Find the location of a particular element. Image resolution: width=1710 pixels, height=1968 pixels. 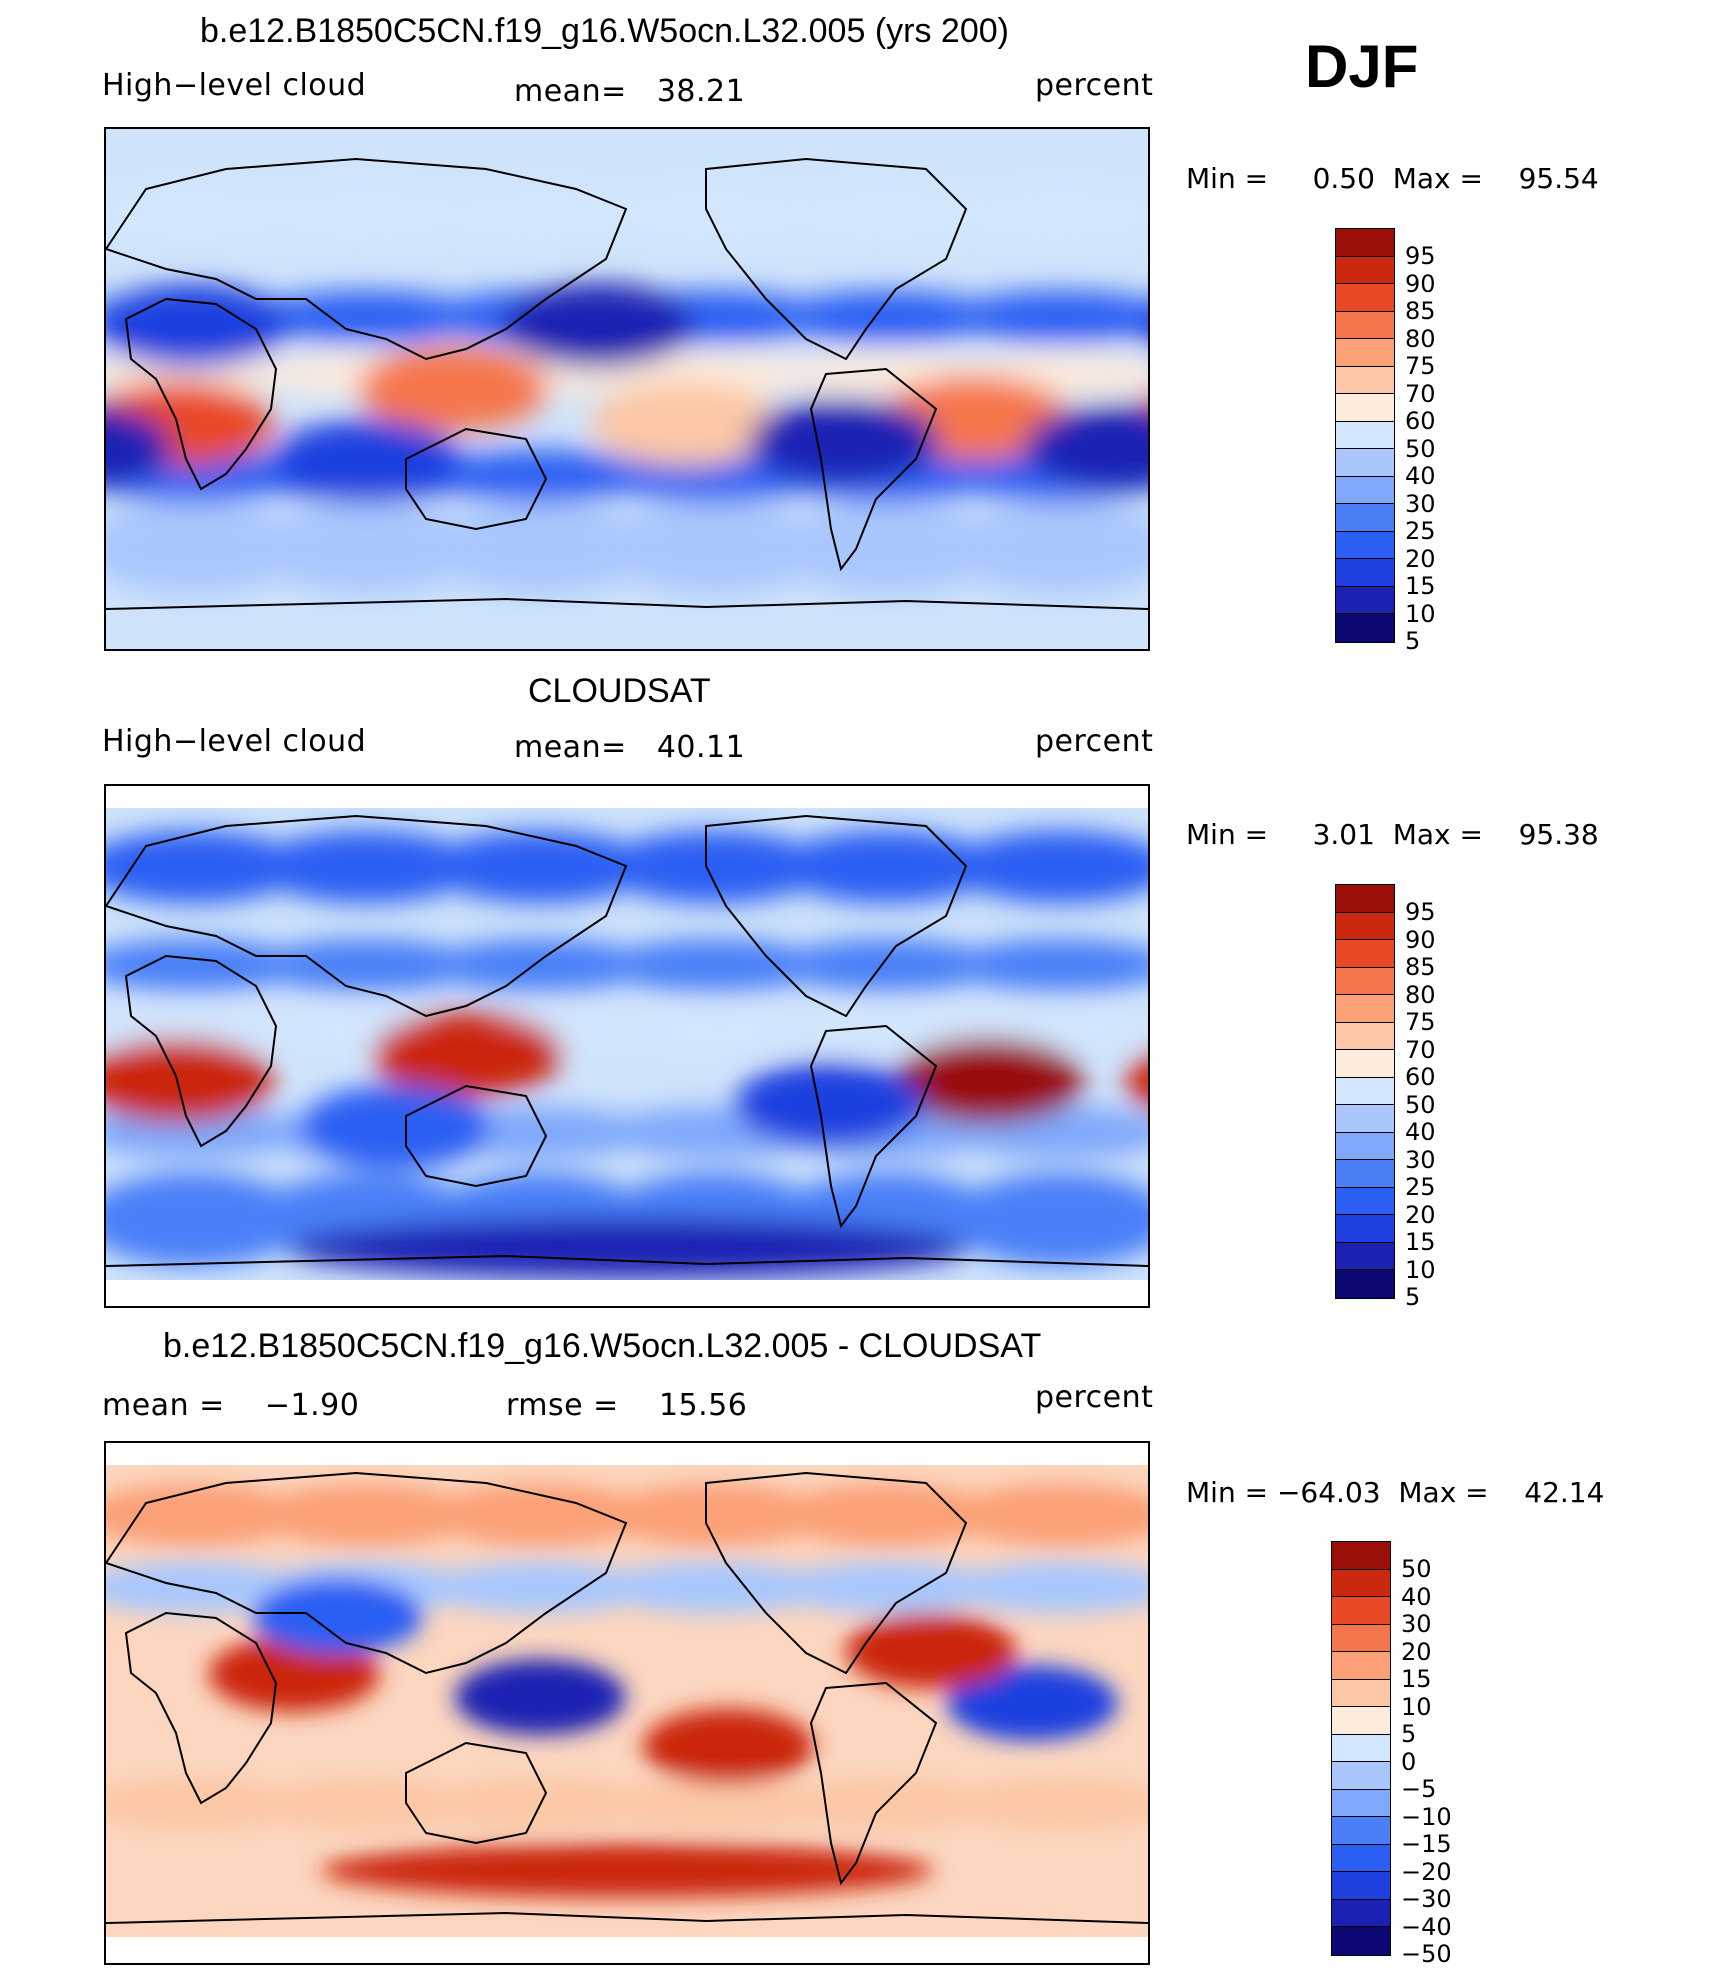

panel-1-min-value: 0.50 is located at coordinates (1343, 178).